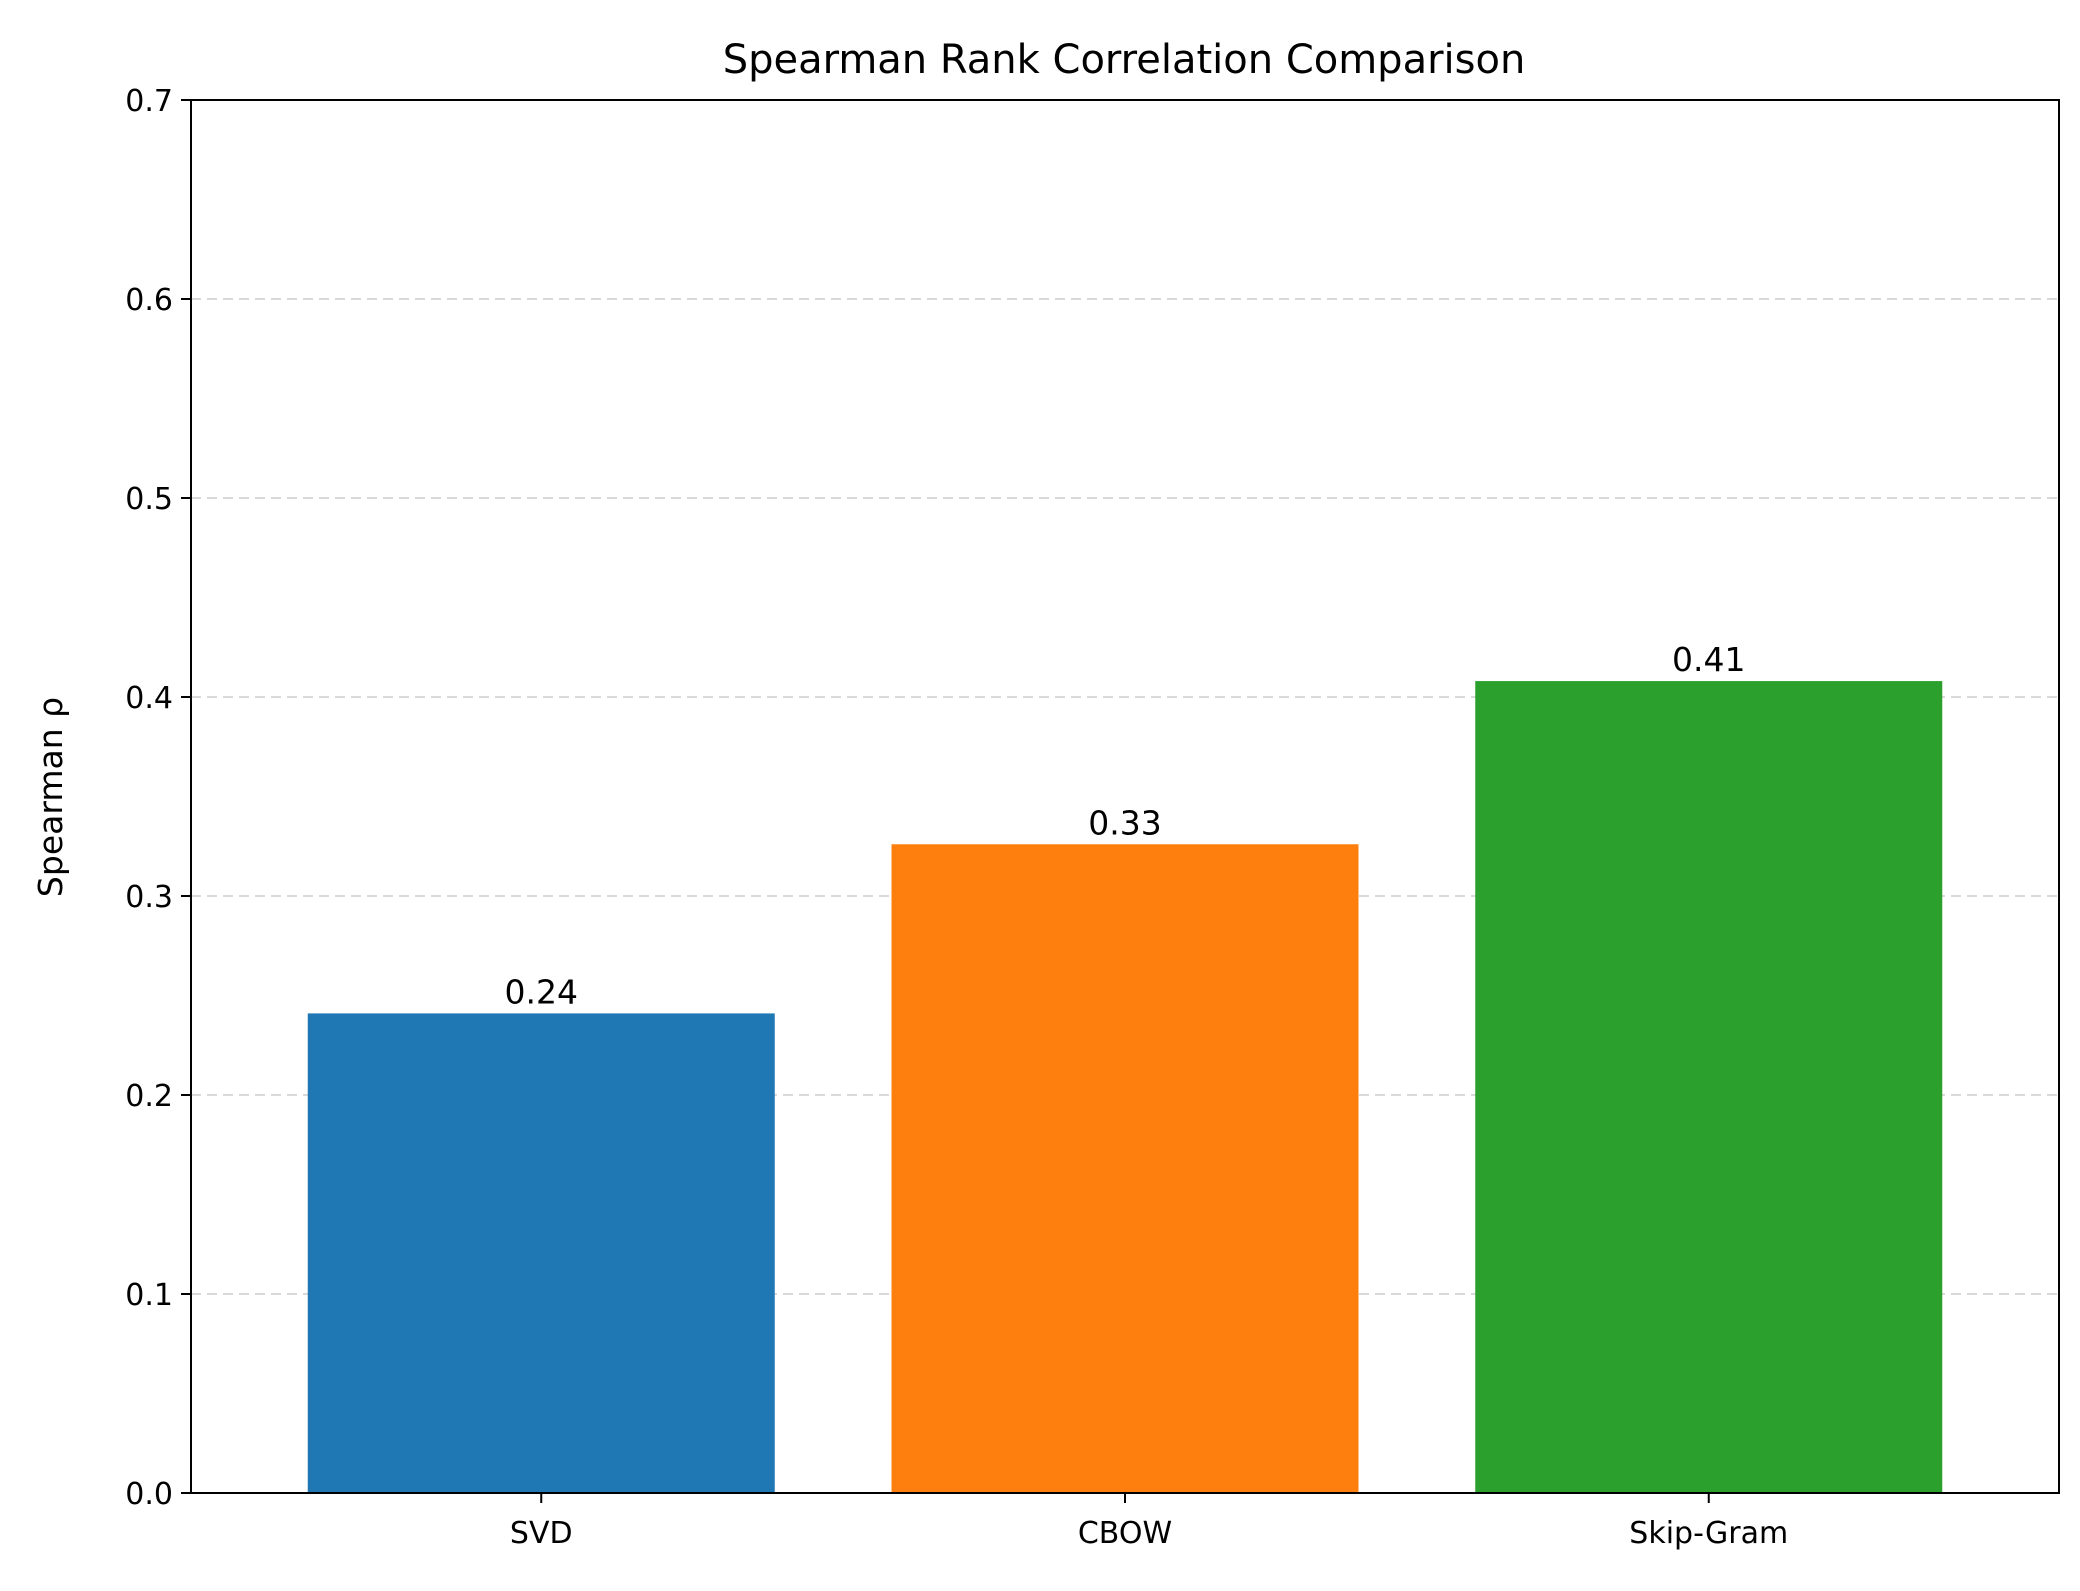  Describe the element at coordinates (149, 1096) in the screenshot. I see `y-tick-label: 0.2` at that location.